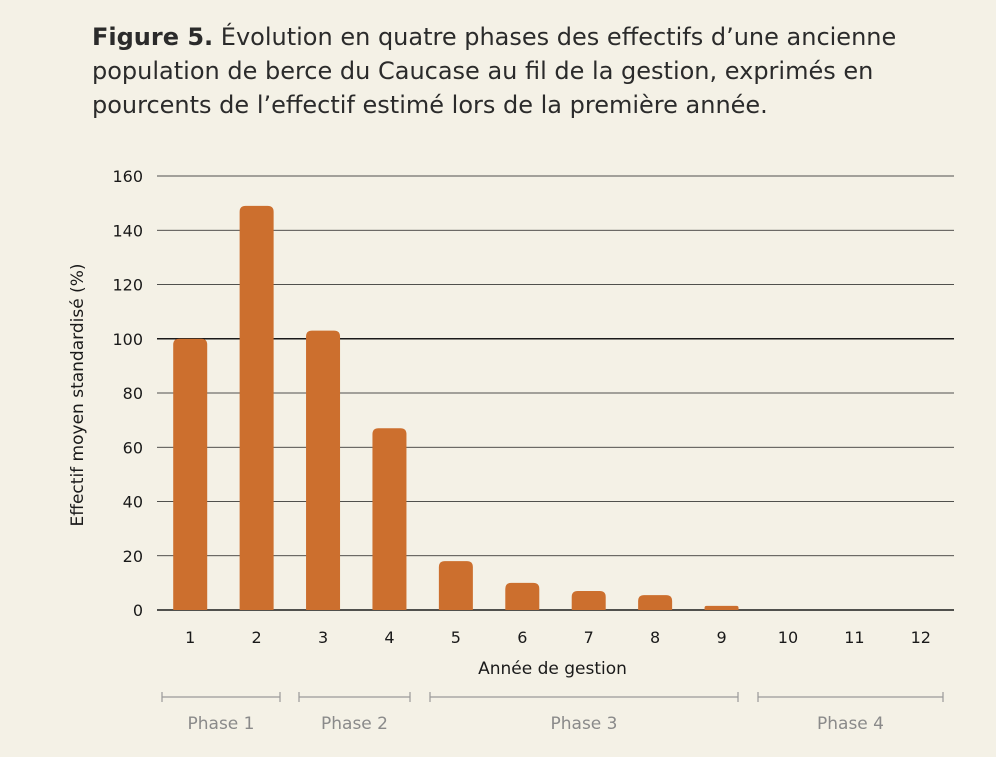  I want to click on y-axis-ticks: 0 20 40 60 80 100 120 140 160, so click(127, 393).